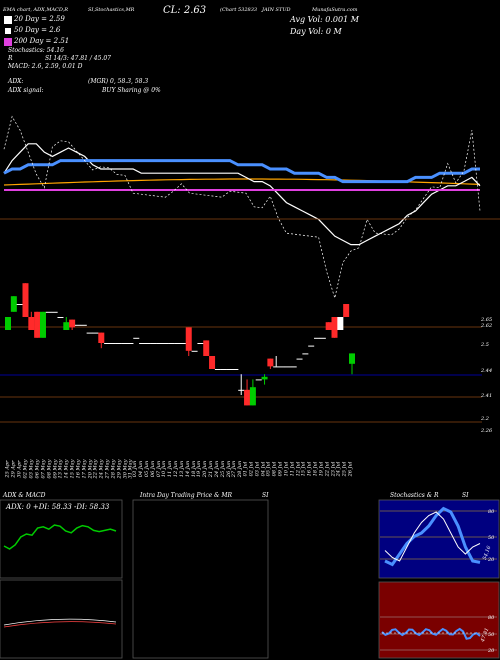  Describe the element at coordinates (26, 90) in the screenshot. I see `adx-signal: ADX signal:` at that location.